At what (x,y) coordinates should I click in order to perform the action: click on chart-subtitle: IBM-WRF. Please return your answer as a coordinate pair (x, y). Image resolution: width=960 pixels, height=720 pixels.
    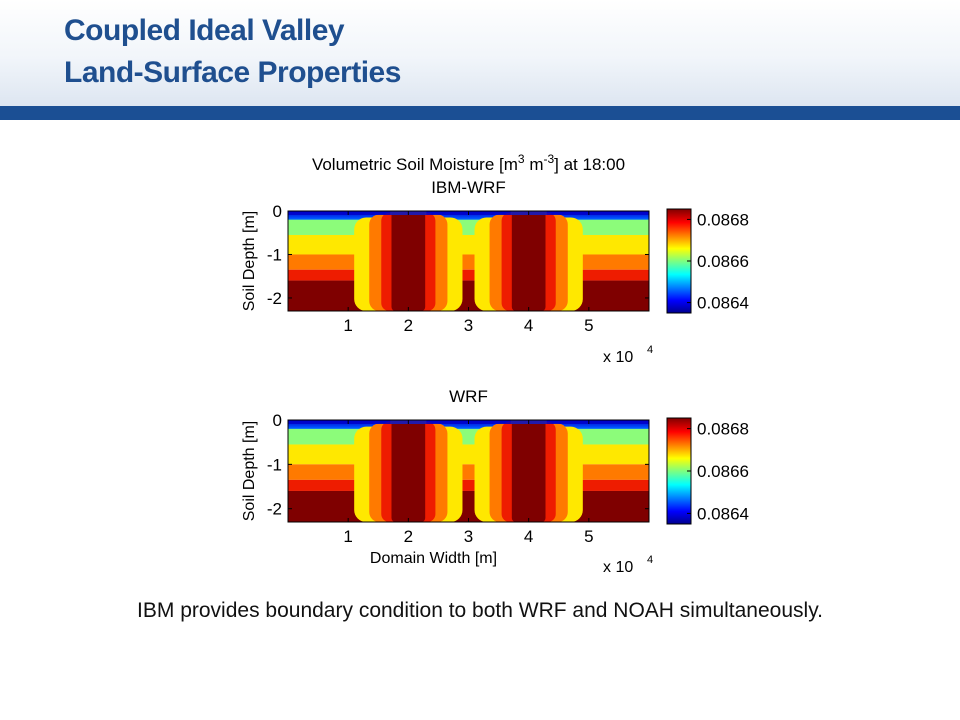
    Looking at the image, I should click on (468, 187).